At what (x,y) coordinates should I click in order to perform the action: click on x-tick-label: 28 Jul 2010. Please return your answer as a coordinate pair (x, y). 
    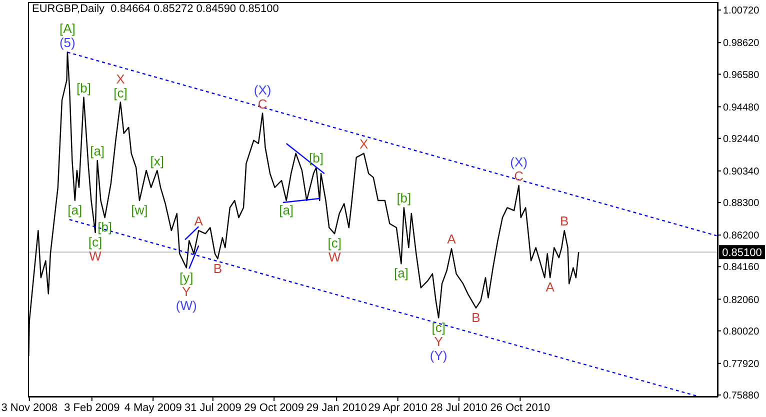
    Looking at the image, I should click on (459, 408).